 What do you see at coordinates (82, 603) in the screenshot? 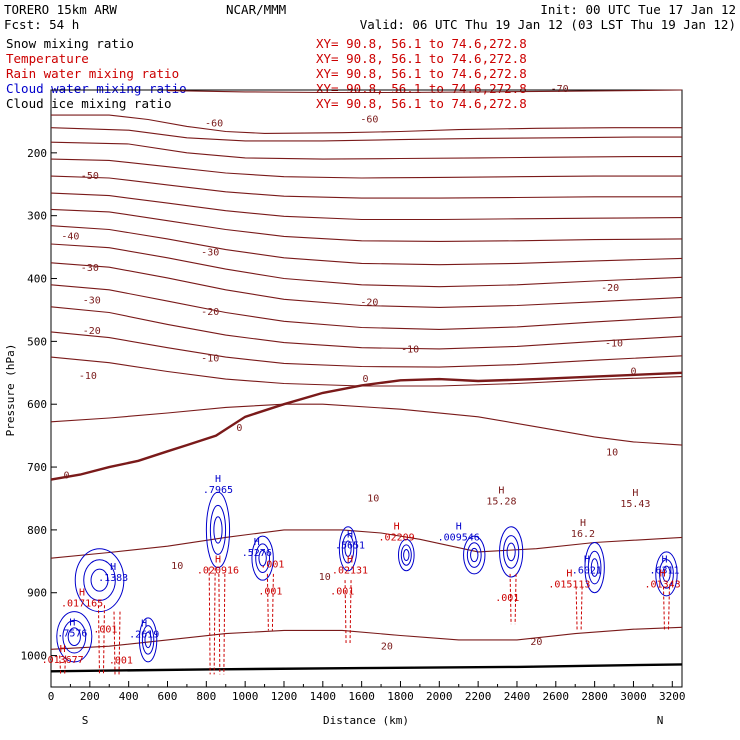
I see `max-value-label: .017165` at bounding box center [82, 603].